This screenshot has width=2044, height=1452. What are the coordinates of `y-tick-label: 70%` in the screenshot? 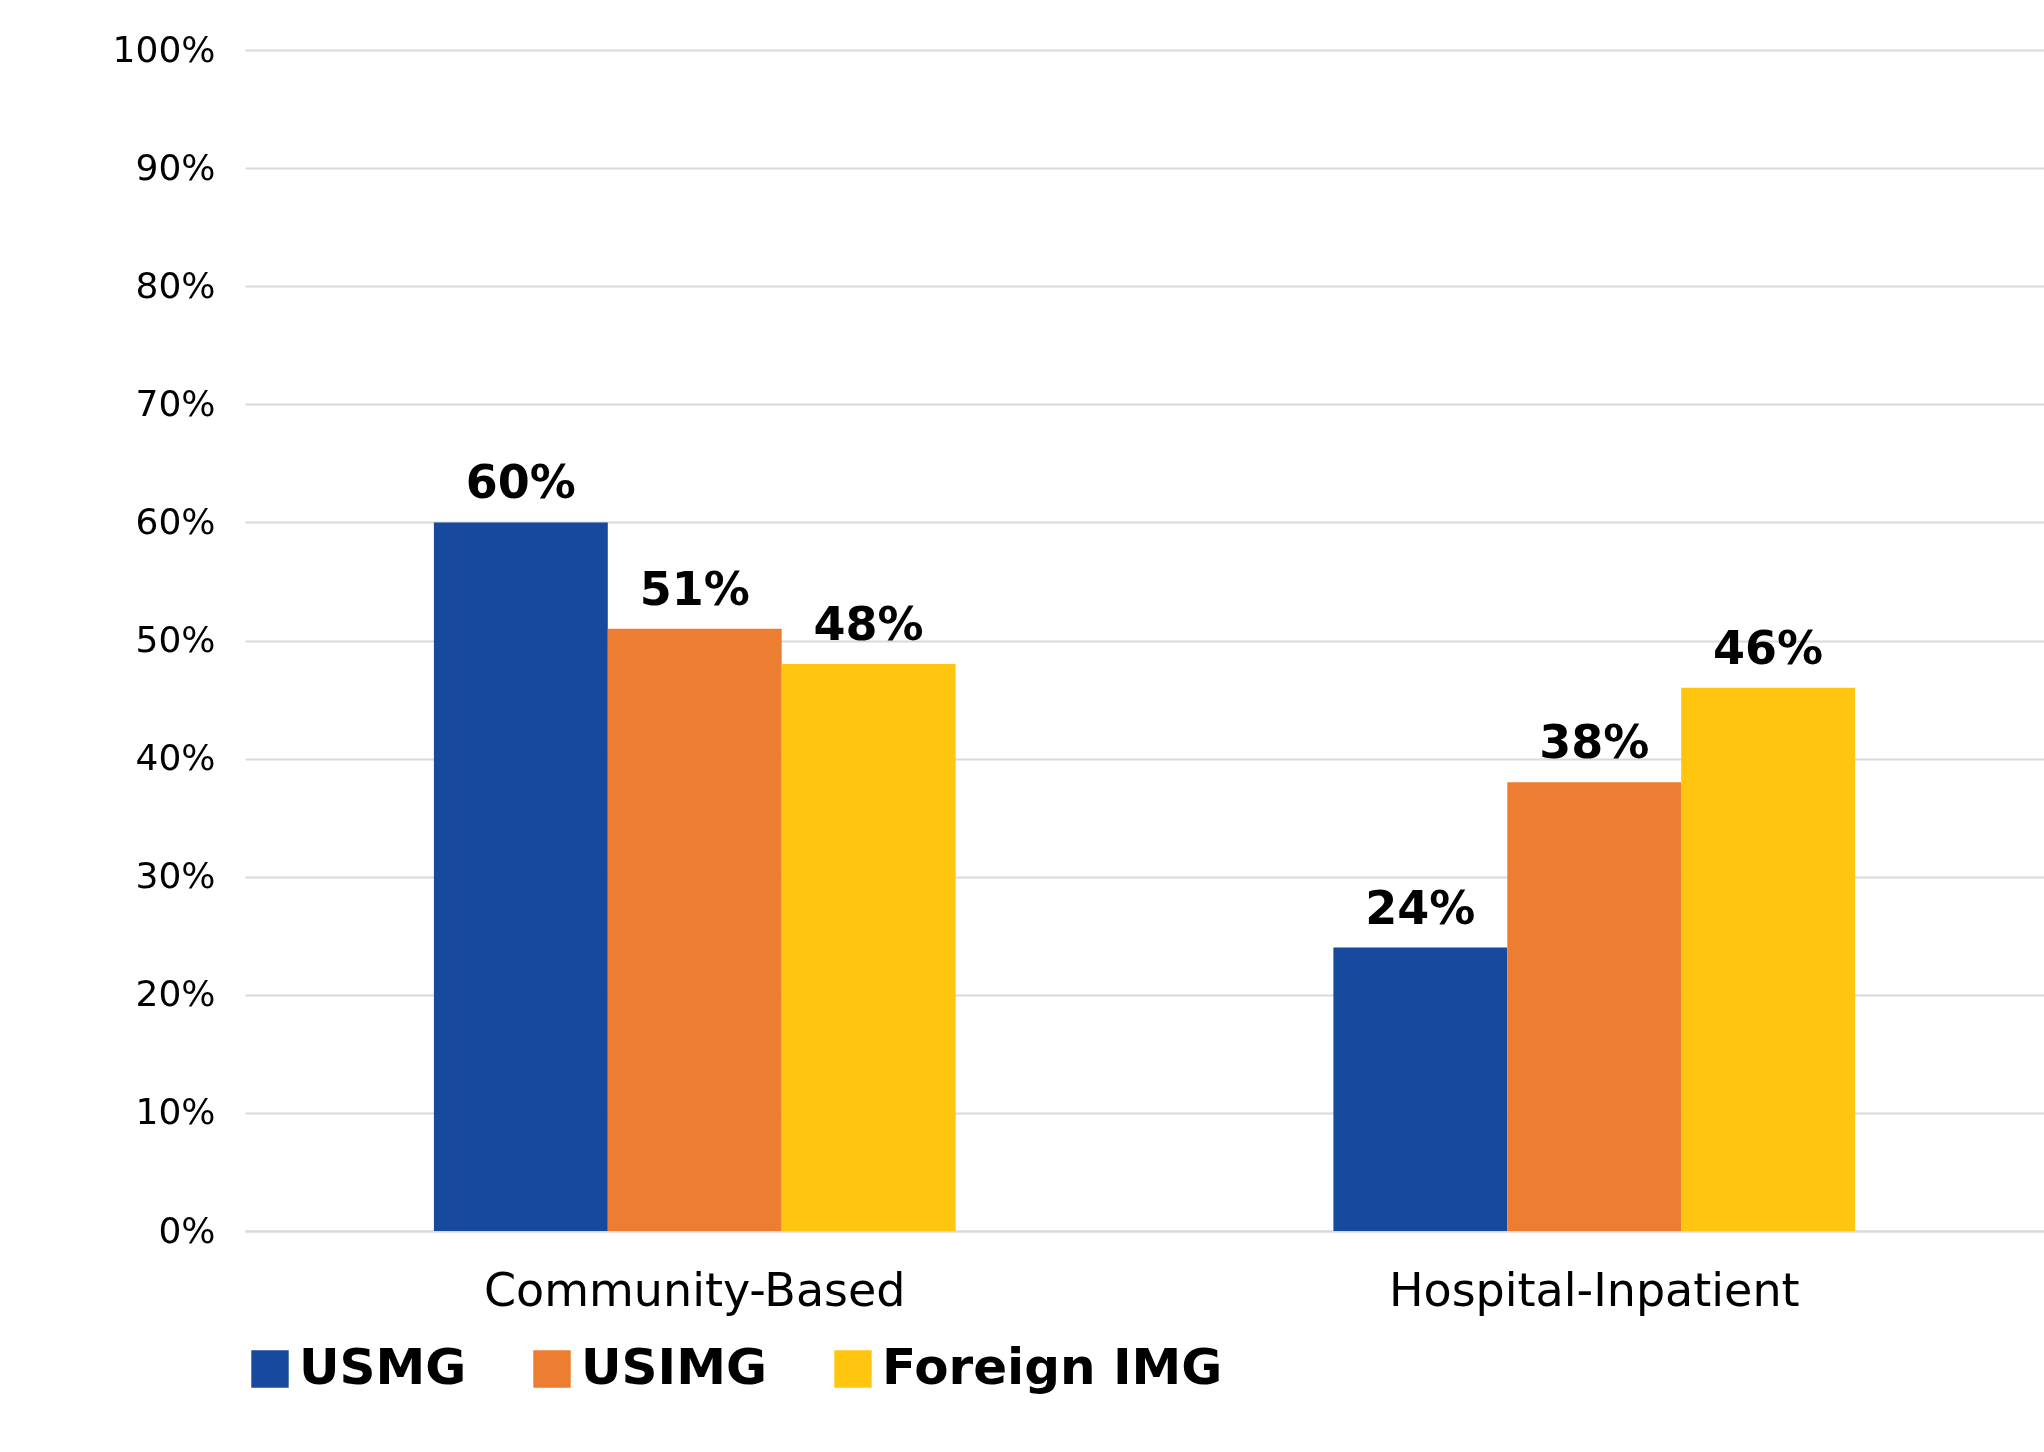 It's located at (175, 403).